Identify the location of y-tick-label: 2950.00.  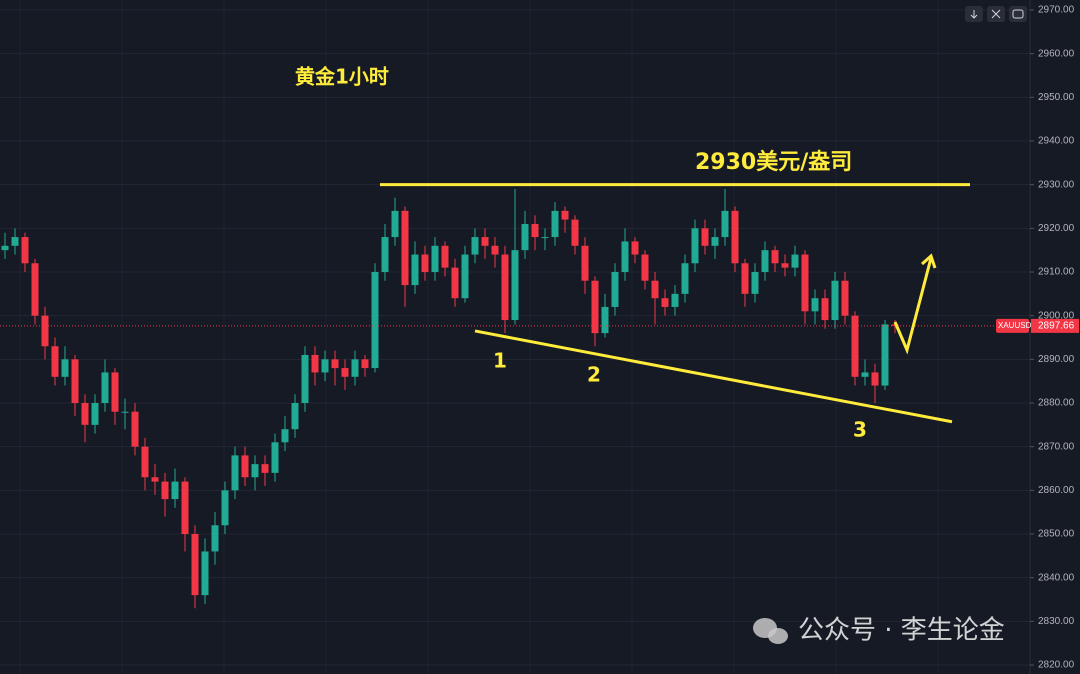
(1056, 97).